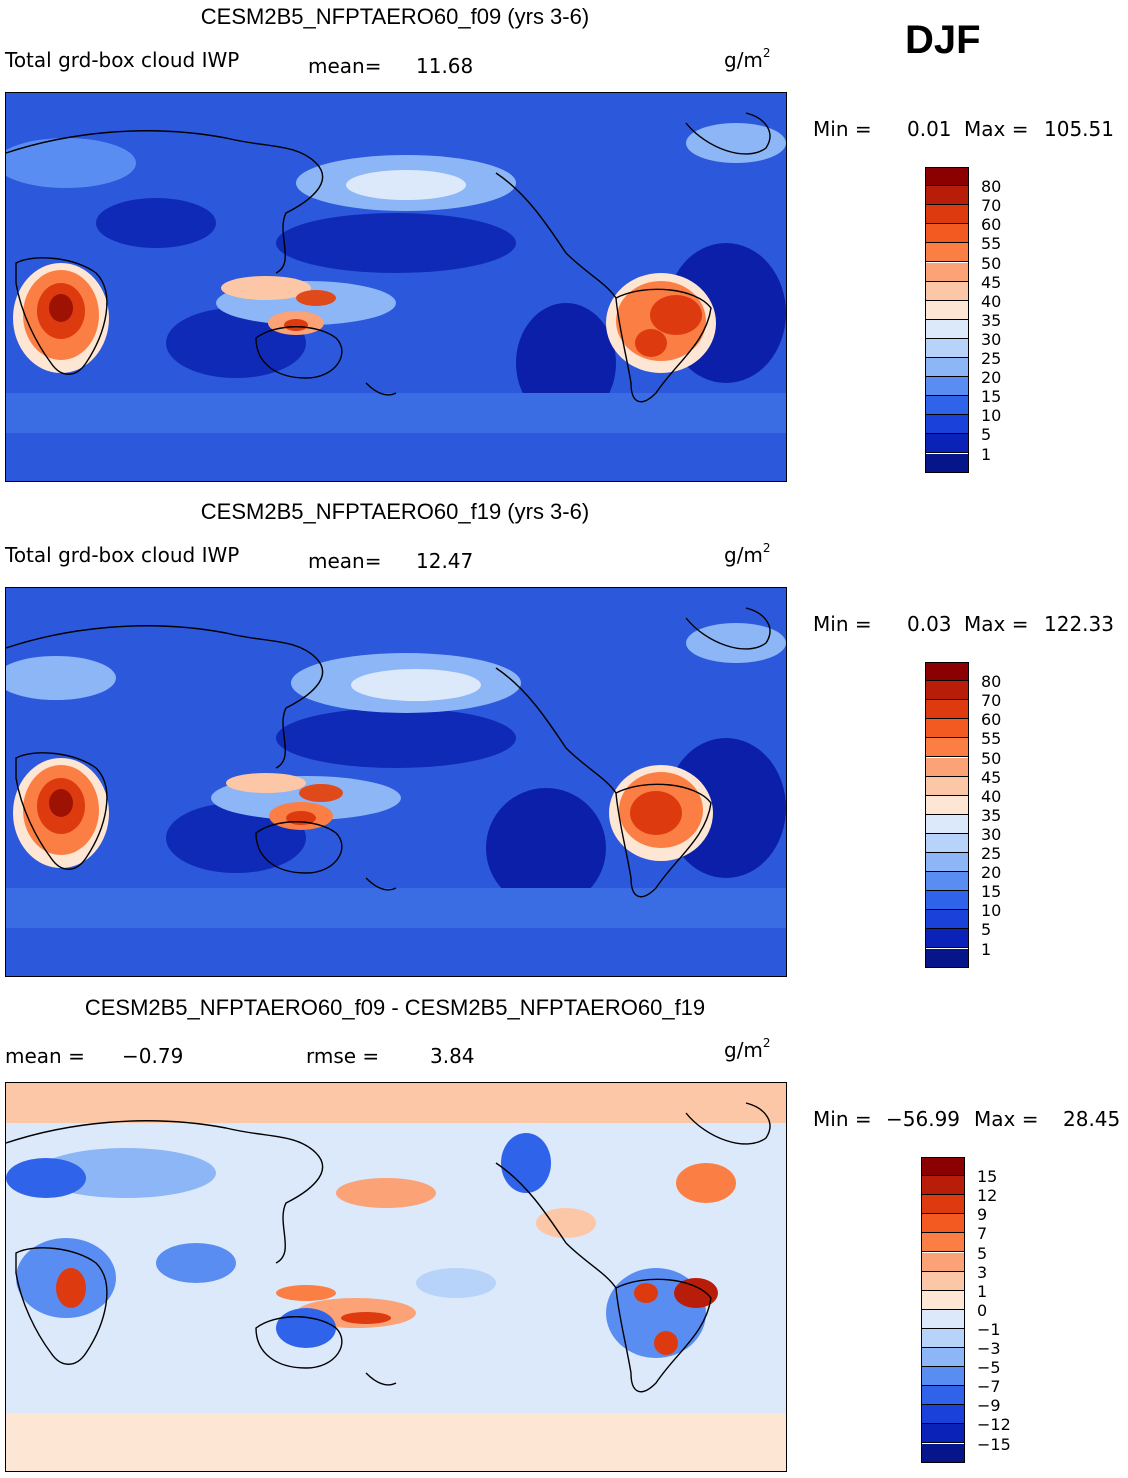 The image size is (1128, 1478). Describe the element at coordinates (1079, 129) in the screenshot. I see `max-value: 105.51` at that location.